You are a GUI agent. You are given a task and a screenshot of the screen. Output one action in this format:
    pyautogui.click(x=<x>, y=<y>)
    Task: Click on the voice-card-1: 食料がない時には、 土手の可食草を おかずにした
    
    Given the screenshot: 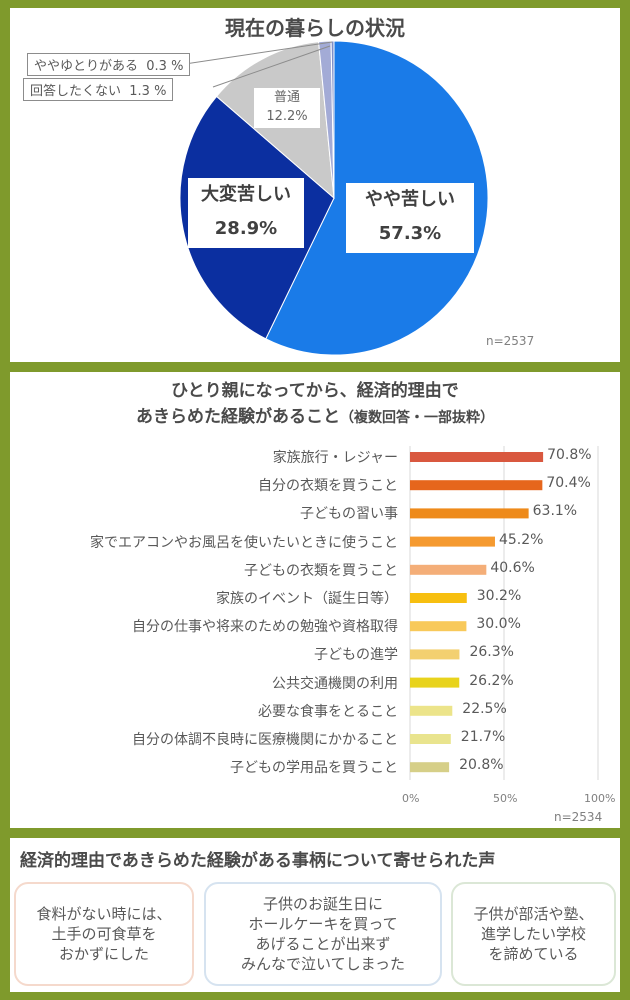 What is the action you would take?
    pyautogui.click(x=104, y=934)
    